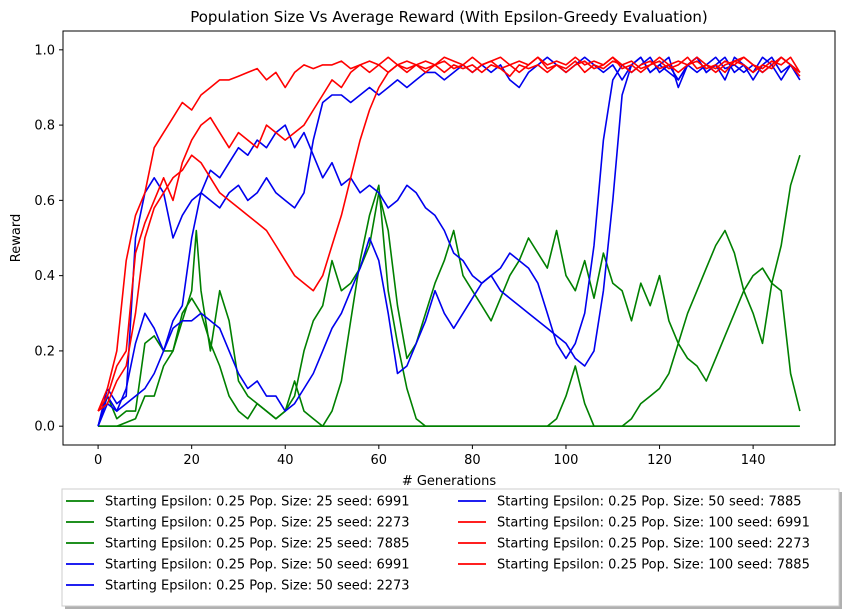 Image resolution: width=847 pixels, height=613 pixels. What do you see at coordinates (44, 427) in the screenshot?
I see `y-tick-label: 0.0` at bounding box center [44, 427].